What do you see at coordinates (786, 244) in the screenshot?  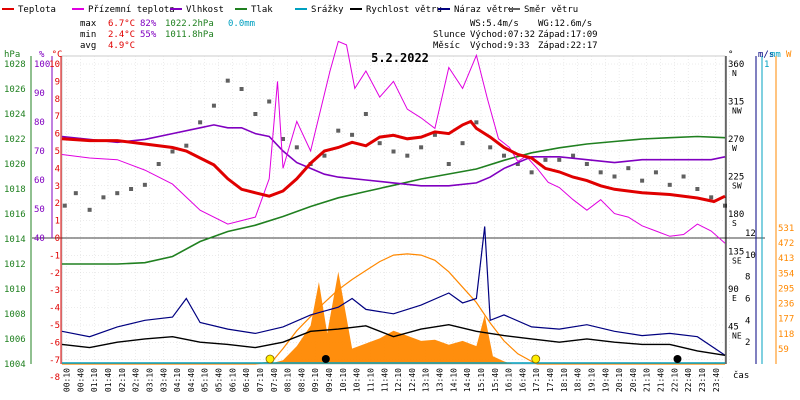 I see `w-tick: 472` at bounding box center [786, 244].